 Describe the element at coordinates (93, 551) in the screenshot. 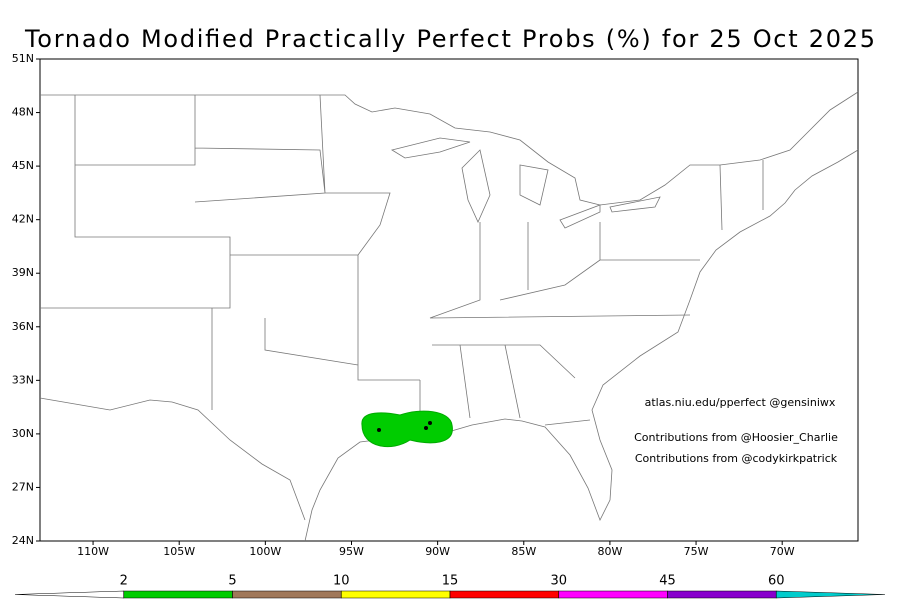

I see `lon-label: 110W` at that location.